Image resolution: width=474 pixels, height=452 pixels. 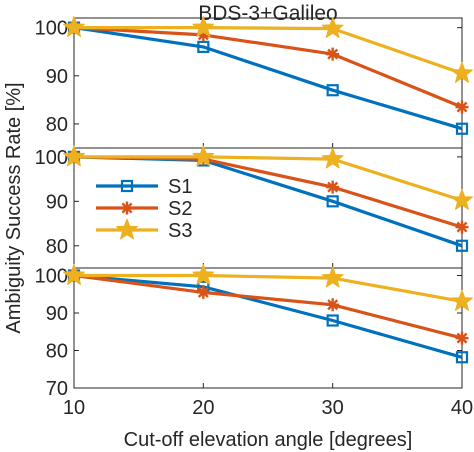 What do you see at coordinates (144, 230) in the screenshot?
I see `legend-item-s3: S3` at bounding box center [144, 230].